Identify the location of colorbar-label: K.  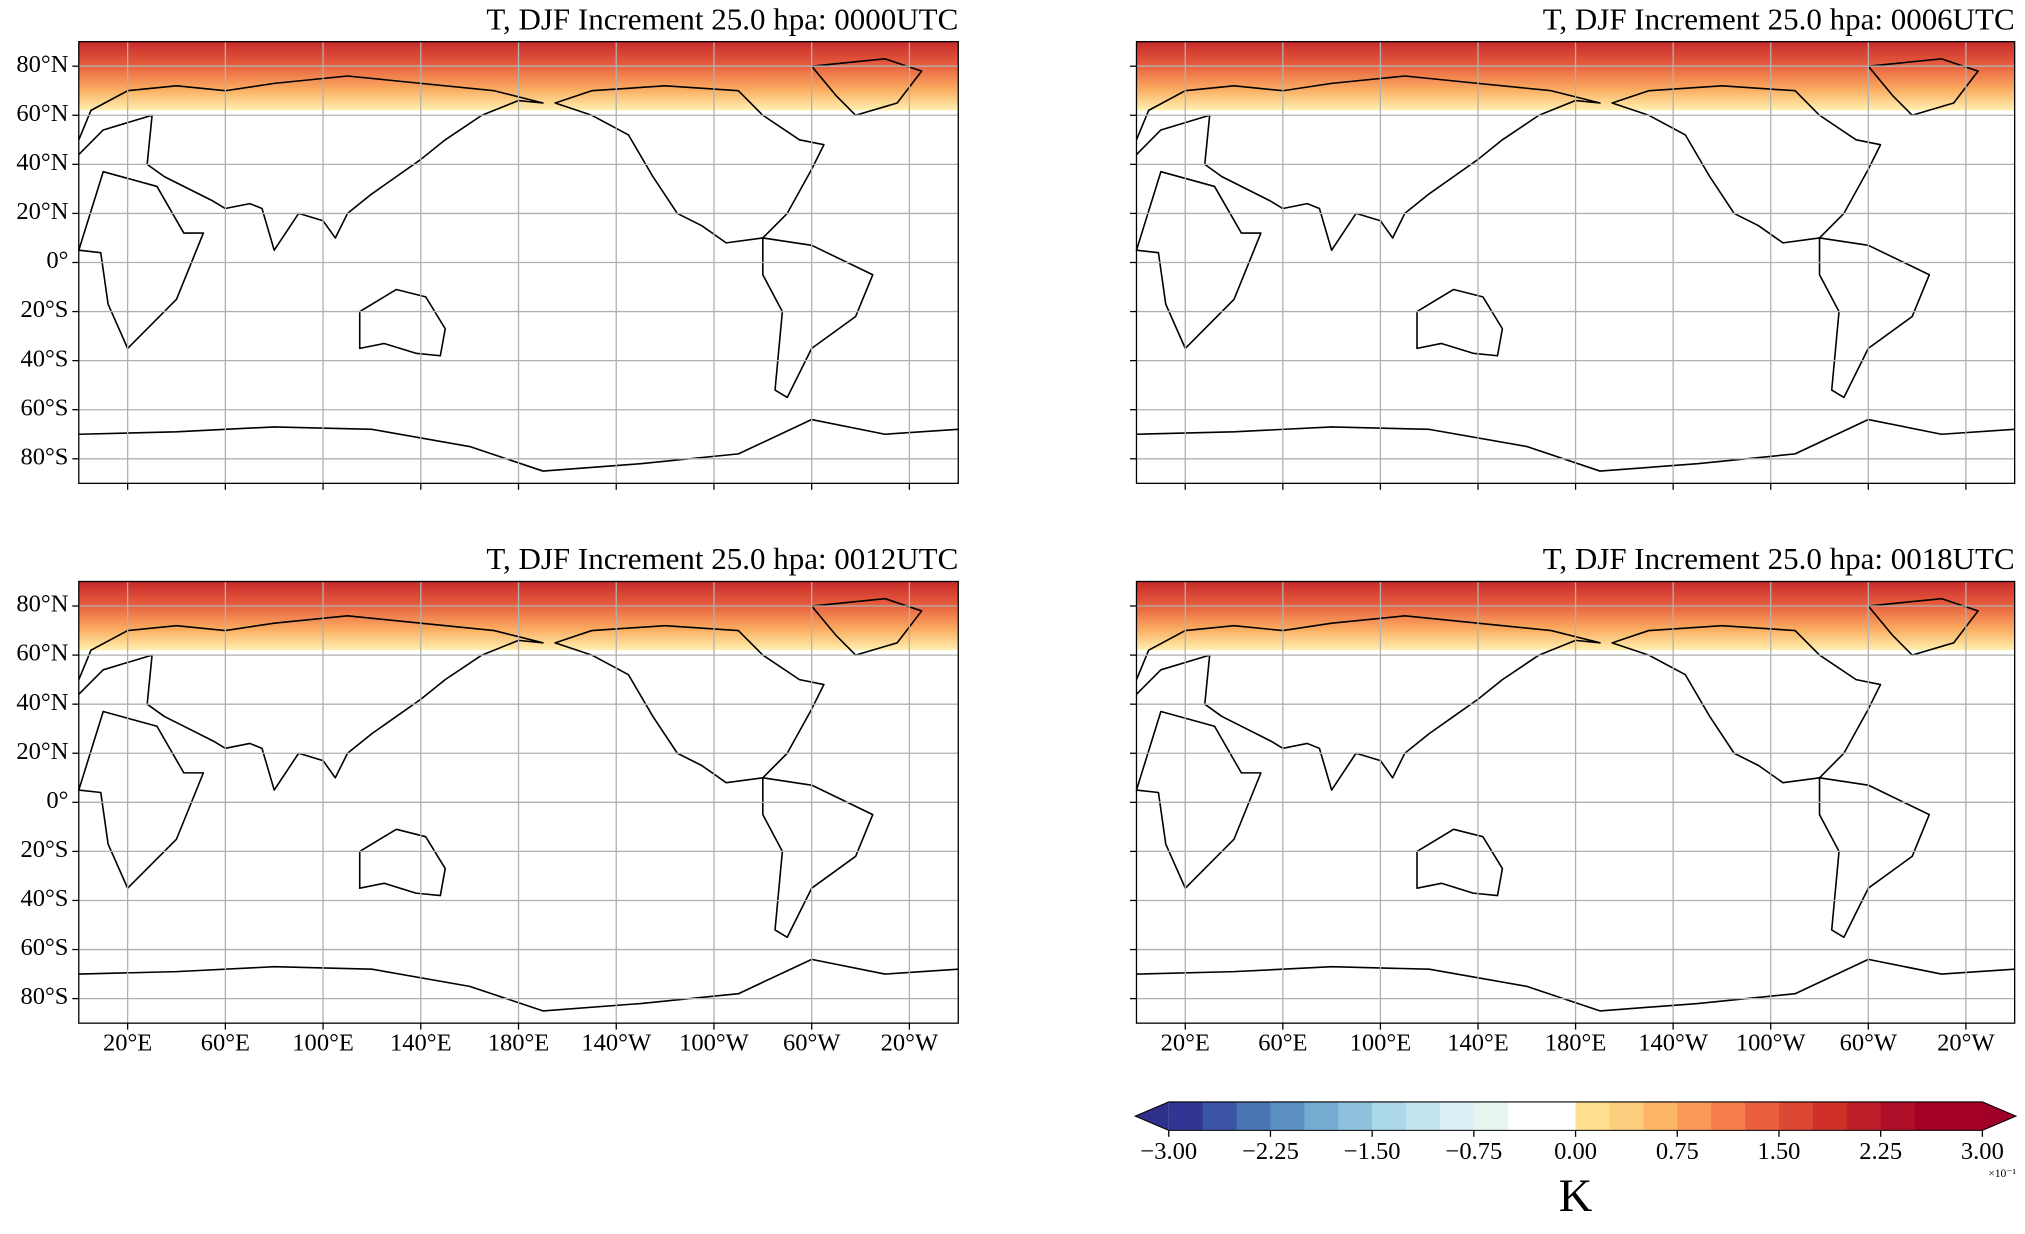
(1576, 1196).